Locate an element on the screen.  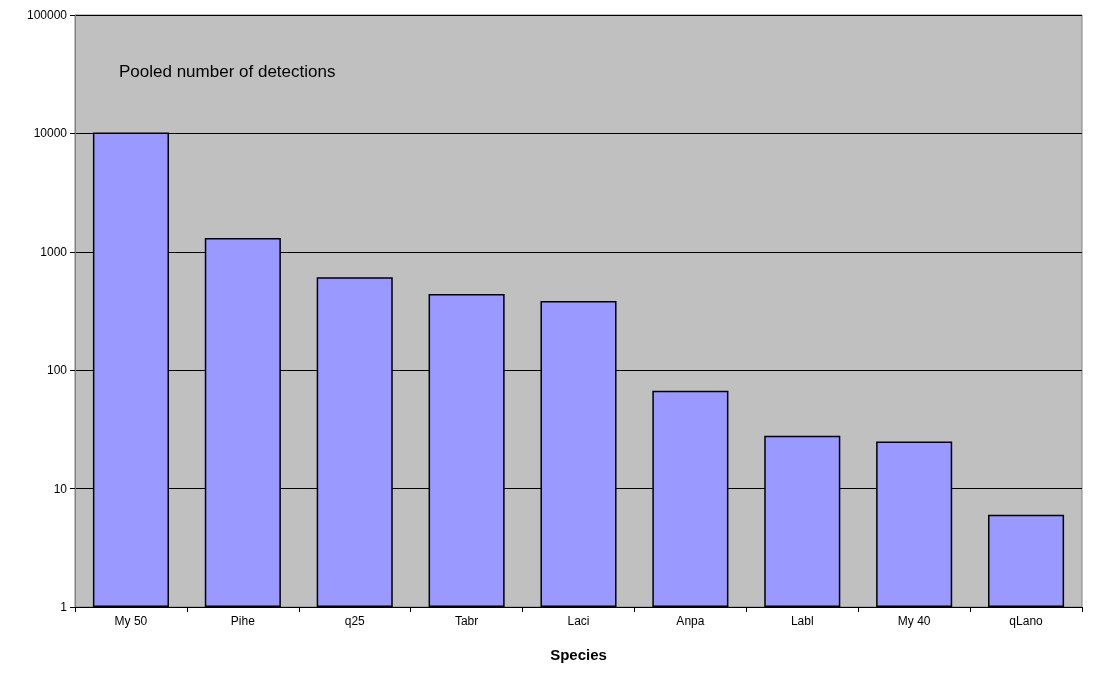
x-tick-label: Tabr is located at coordinates (466, 621).